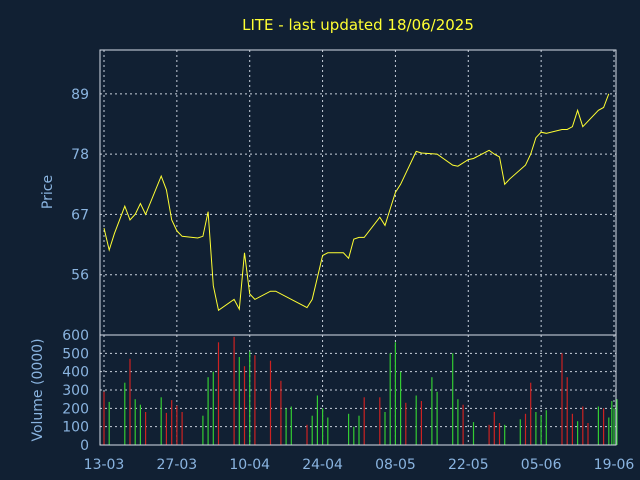 The image size is (640, 480). I want to click on volume-y-tick-label: 500, so click(75, 354).